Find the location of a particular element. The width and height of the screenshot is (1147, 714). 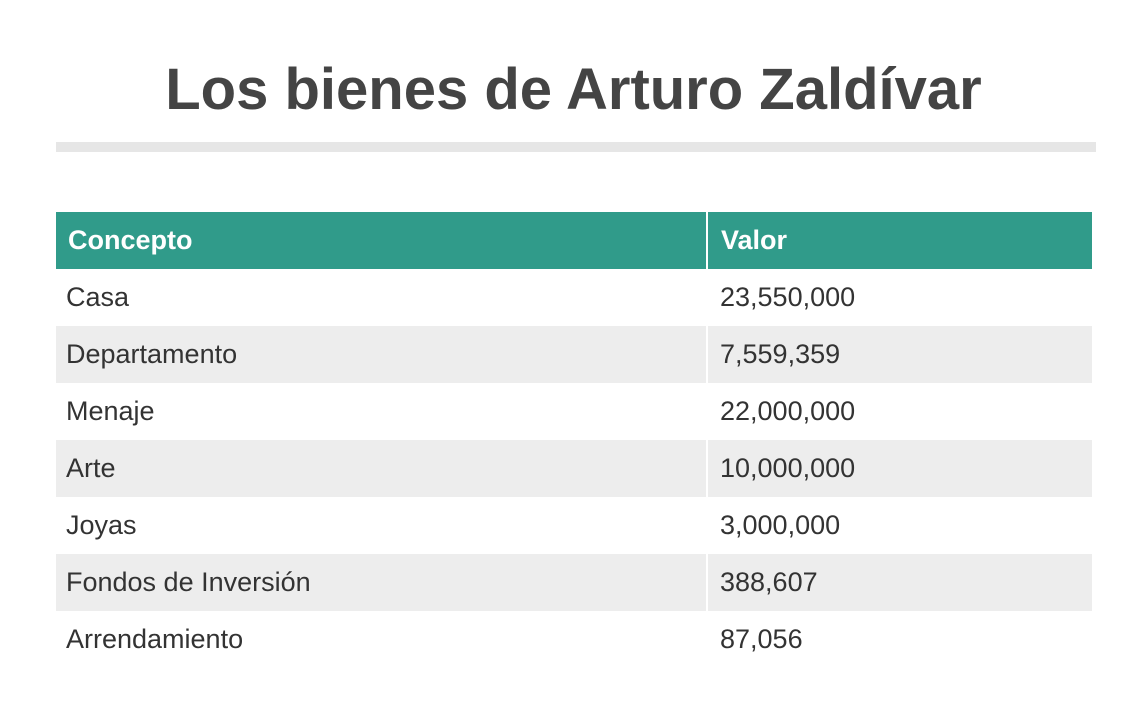

table-row: Joyas 3,000,000 is located at coordinates (574, 525).